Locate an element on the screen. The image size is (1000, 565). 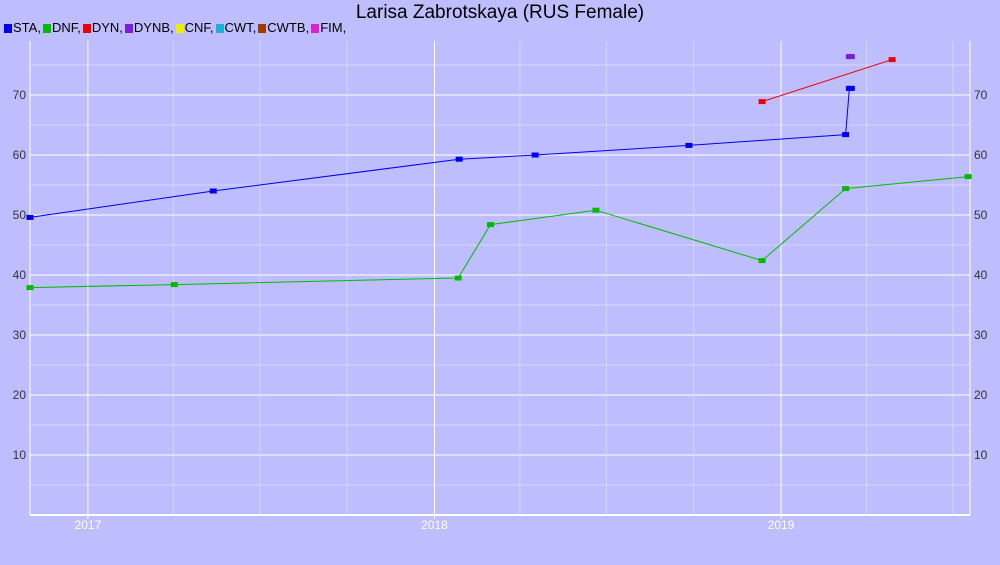
y-tick-label: 60 is located at coordinates (20, 155).